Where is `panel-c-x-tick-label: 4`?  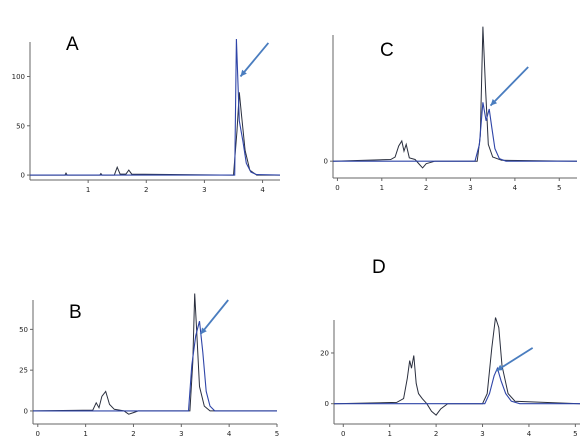 panel-c-x-tick-label: 4 is located at coordinates (515, 188).